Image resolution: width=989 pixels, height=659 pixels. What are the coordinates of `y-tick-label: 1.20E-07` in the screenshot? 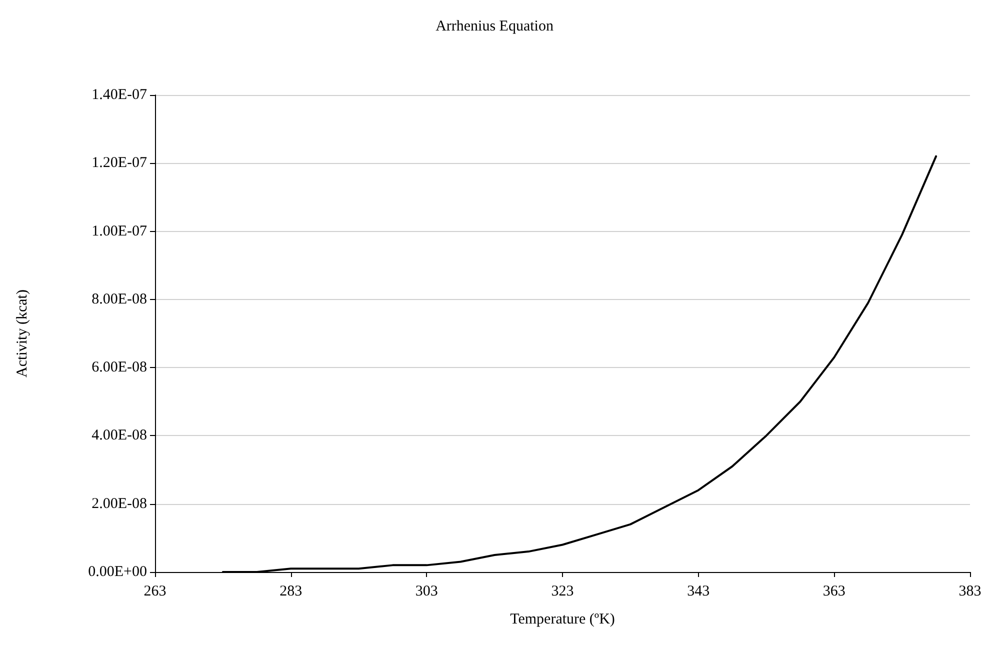 It's located at (120, 163).